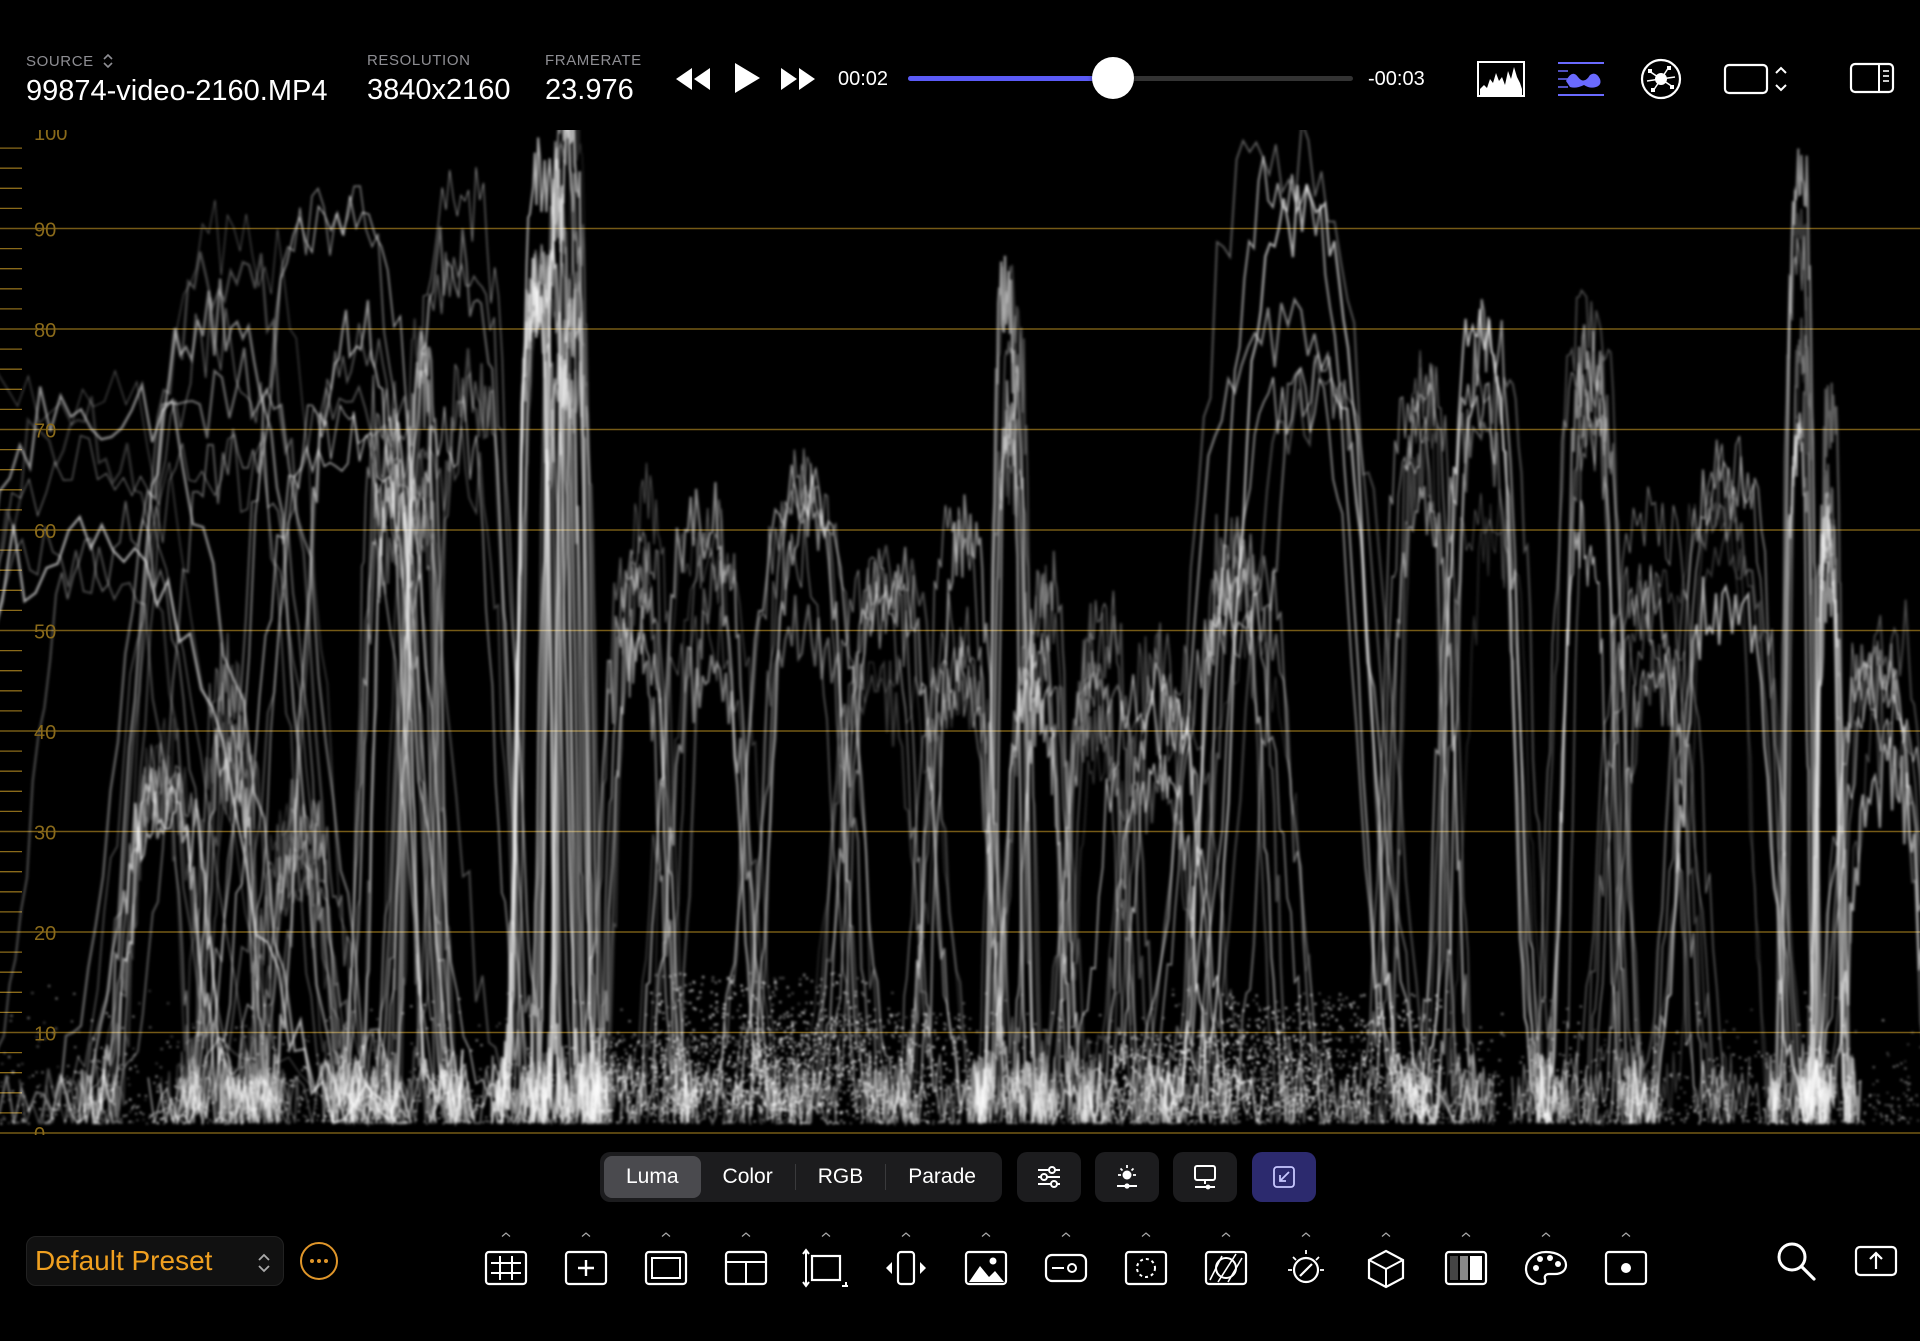 Image resolution: width=1920 pixels, height=1341 pixels. Describe the element at coordinates (1205, 1177) in the screenshot. I see `scope-display-button` at that location.